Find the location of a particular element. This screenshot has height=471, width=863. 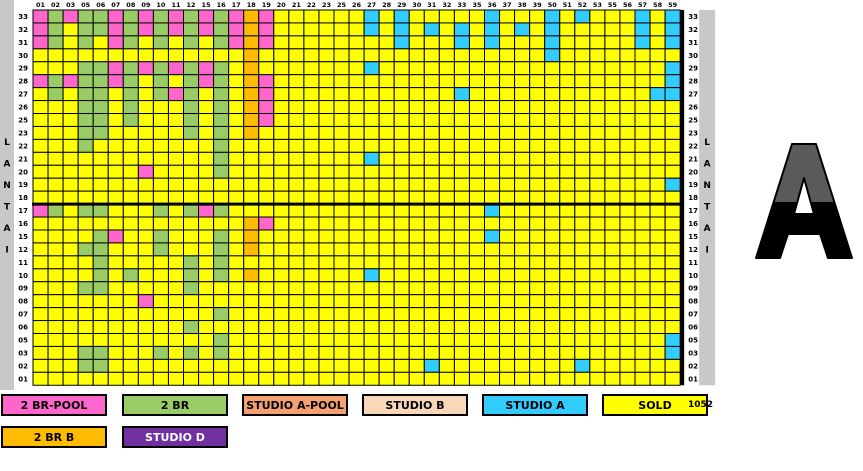

legend-2br-pool: 2 BR-POOL is located at coordinates (54, 405).